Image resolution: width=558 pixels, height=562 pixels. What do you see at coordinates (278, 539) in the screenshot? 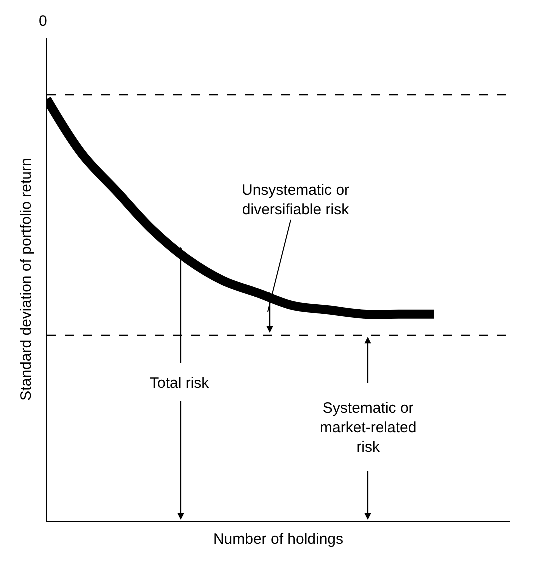
I see `x-axis-title: Number of holdings` at bounding box center [278, 539].